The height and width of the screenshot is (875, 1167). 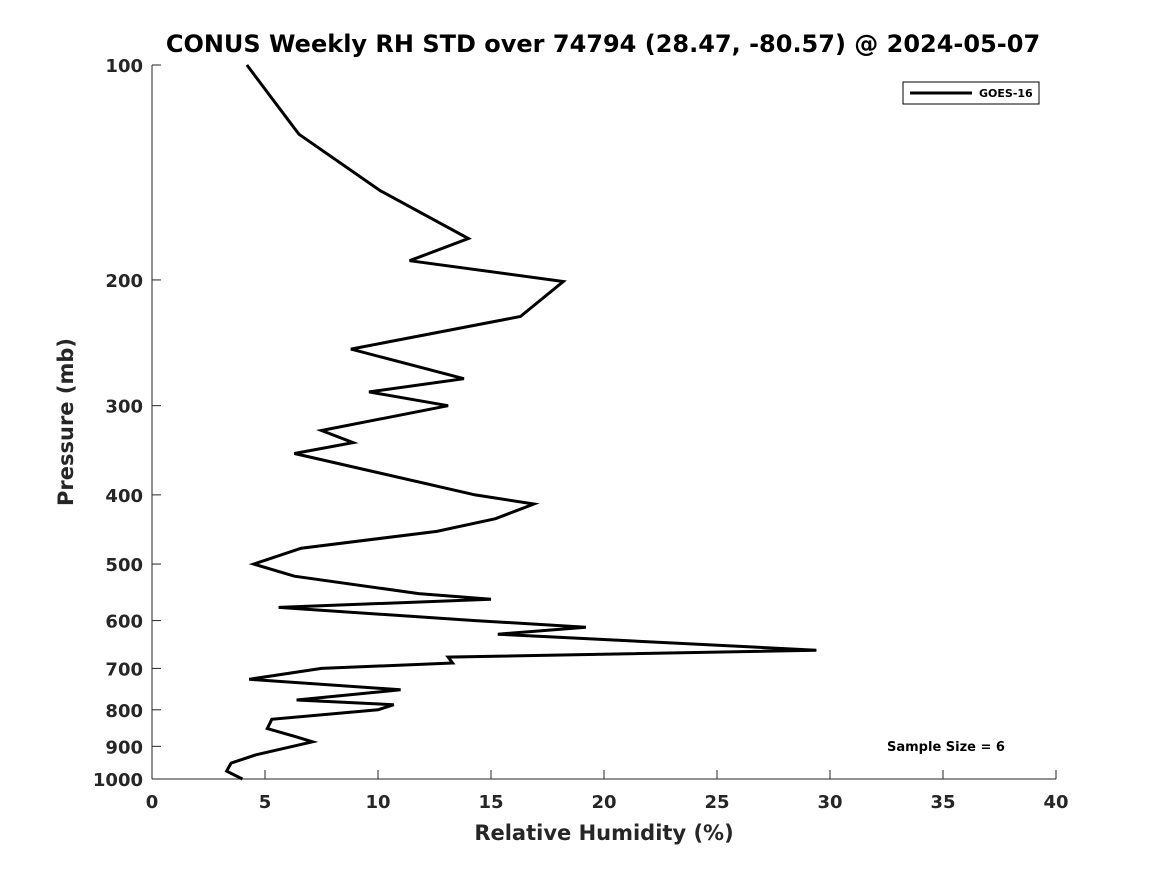 I want to click on y-tick-label: 700, so click(x=124, y=669).